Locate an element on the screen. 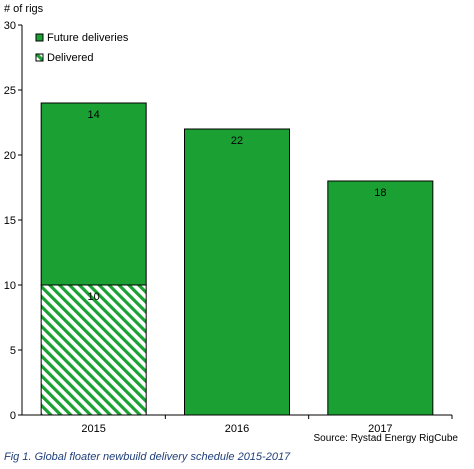  x-tick-label: 2017 is located at coordinates (380, 429).